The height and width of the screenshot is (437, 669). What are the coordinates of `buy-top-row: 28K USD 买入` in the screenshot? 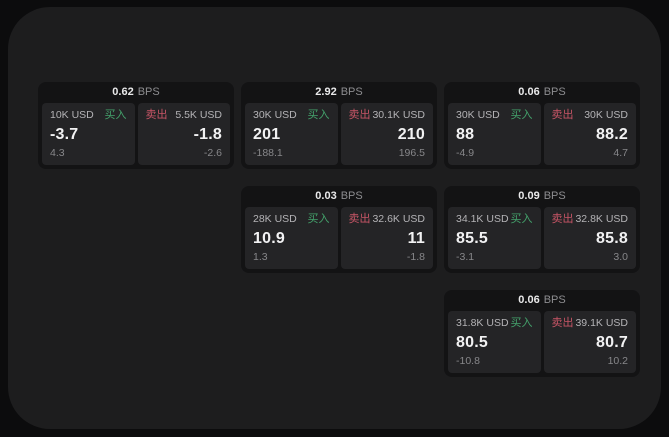 It's located at (291, 219).